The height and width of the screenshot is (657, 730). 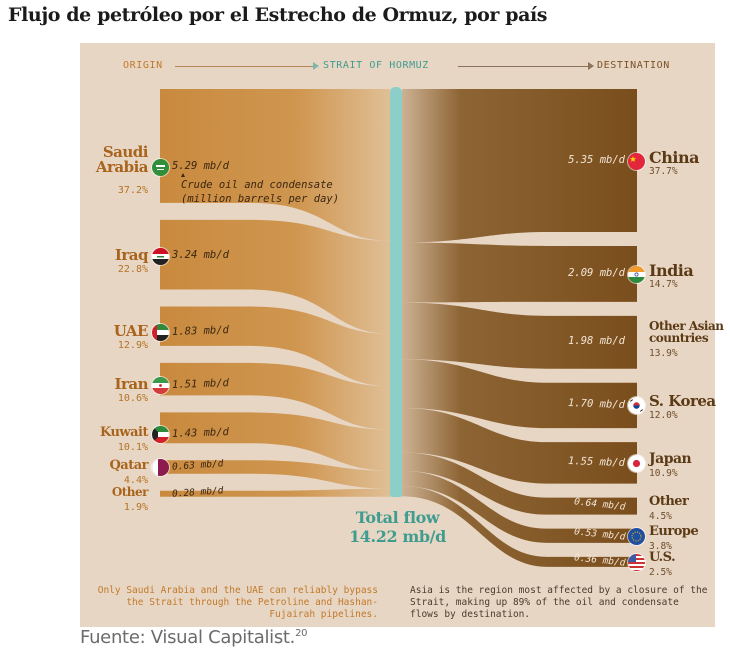 I want to click on destination-share-europe: 3.8%, so click(x=660, y=546).